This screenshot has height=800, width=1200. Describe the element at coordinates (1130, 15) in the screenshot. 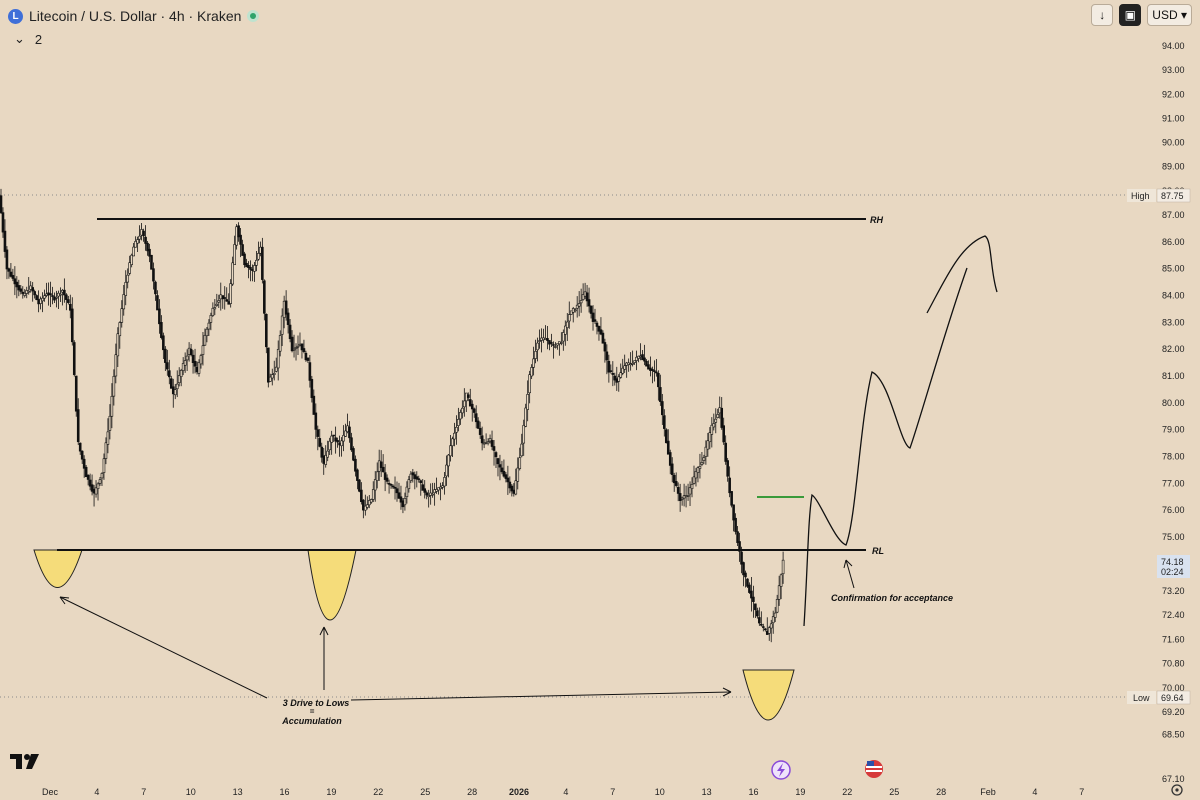

I see `snapshot-icon: ▣` at that location.